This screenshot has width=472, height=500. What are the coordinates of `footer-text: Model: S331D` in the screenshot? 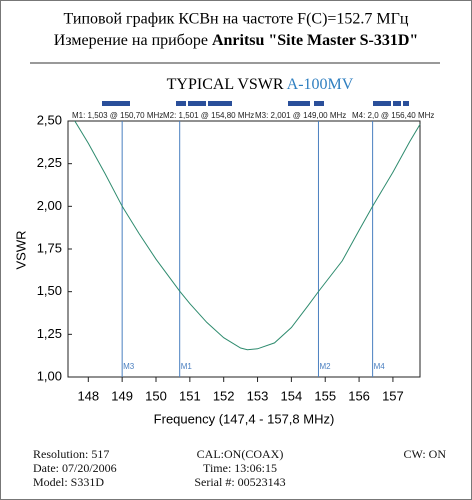 It's located at (68, 482).